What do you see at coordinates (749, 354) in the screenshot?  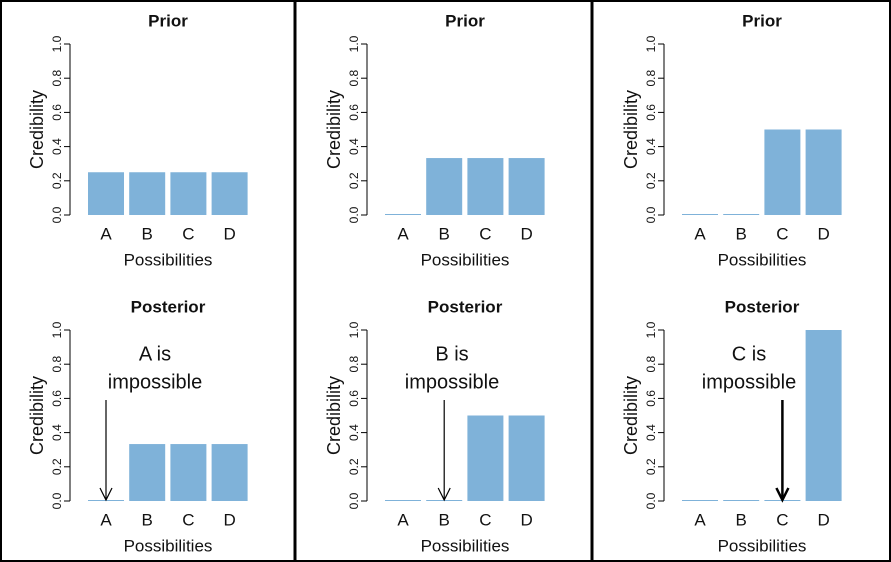 I see `annotation: C is` at bounding box center [749, 354].